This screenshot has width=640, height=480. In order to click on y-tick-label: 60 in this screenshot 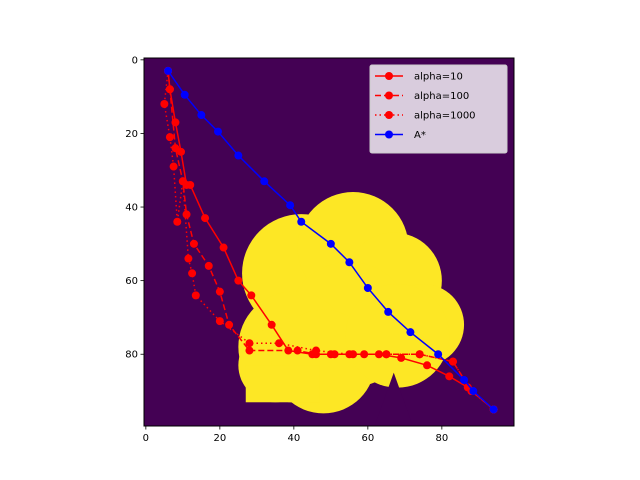, I will do `click(131, 281)`.